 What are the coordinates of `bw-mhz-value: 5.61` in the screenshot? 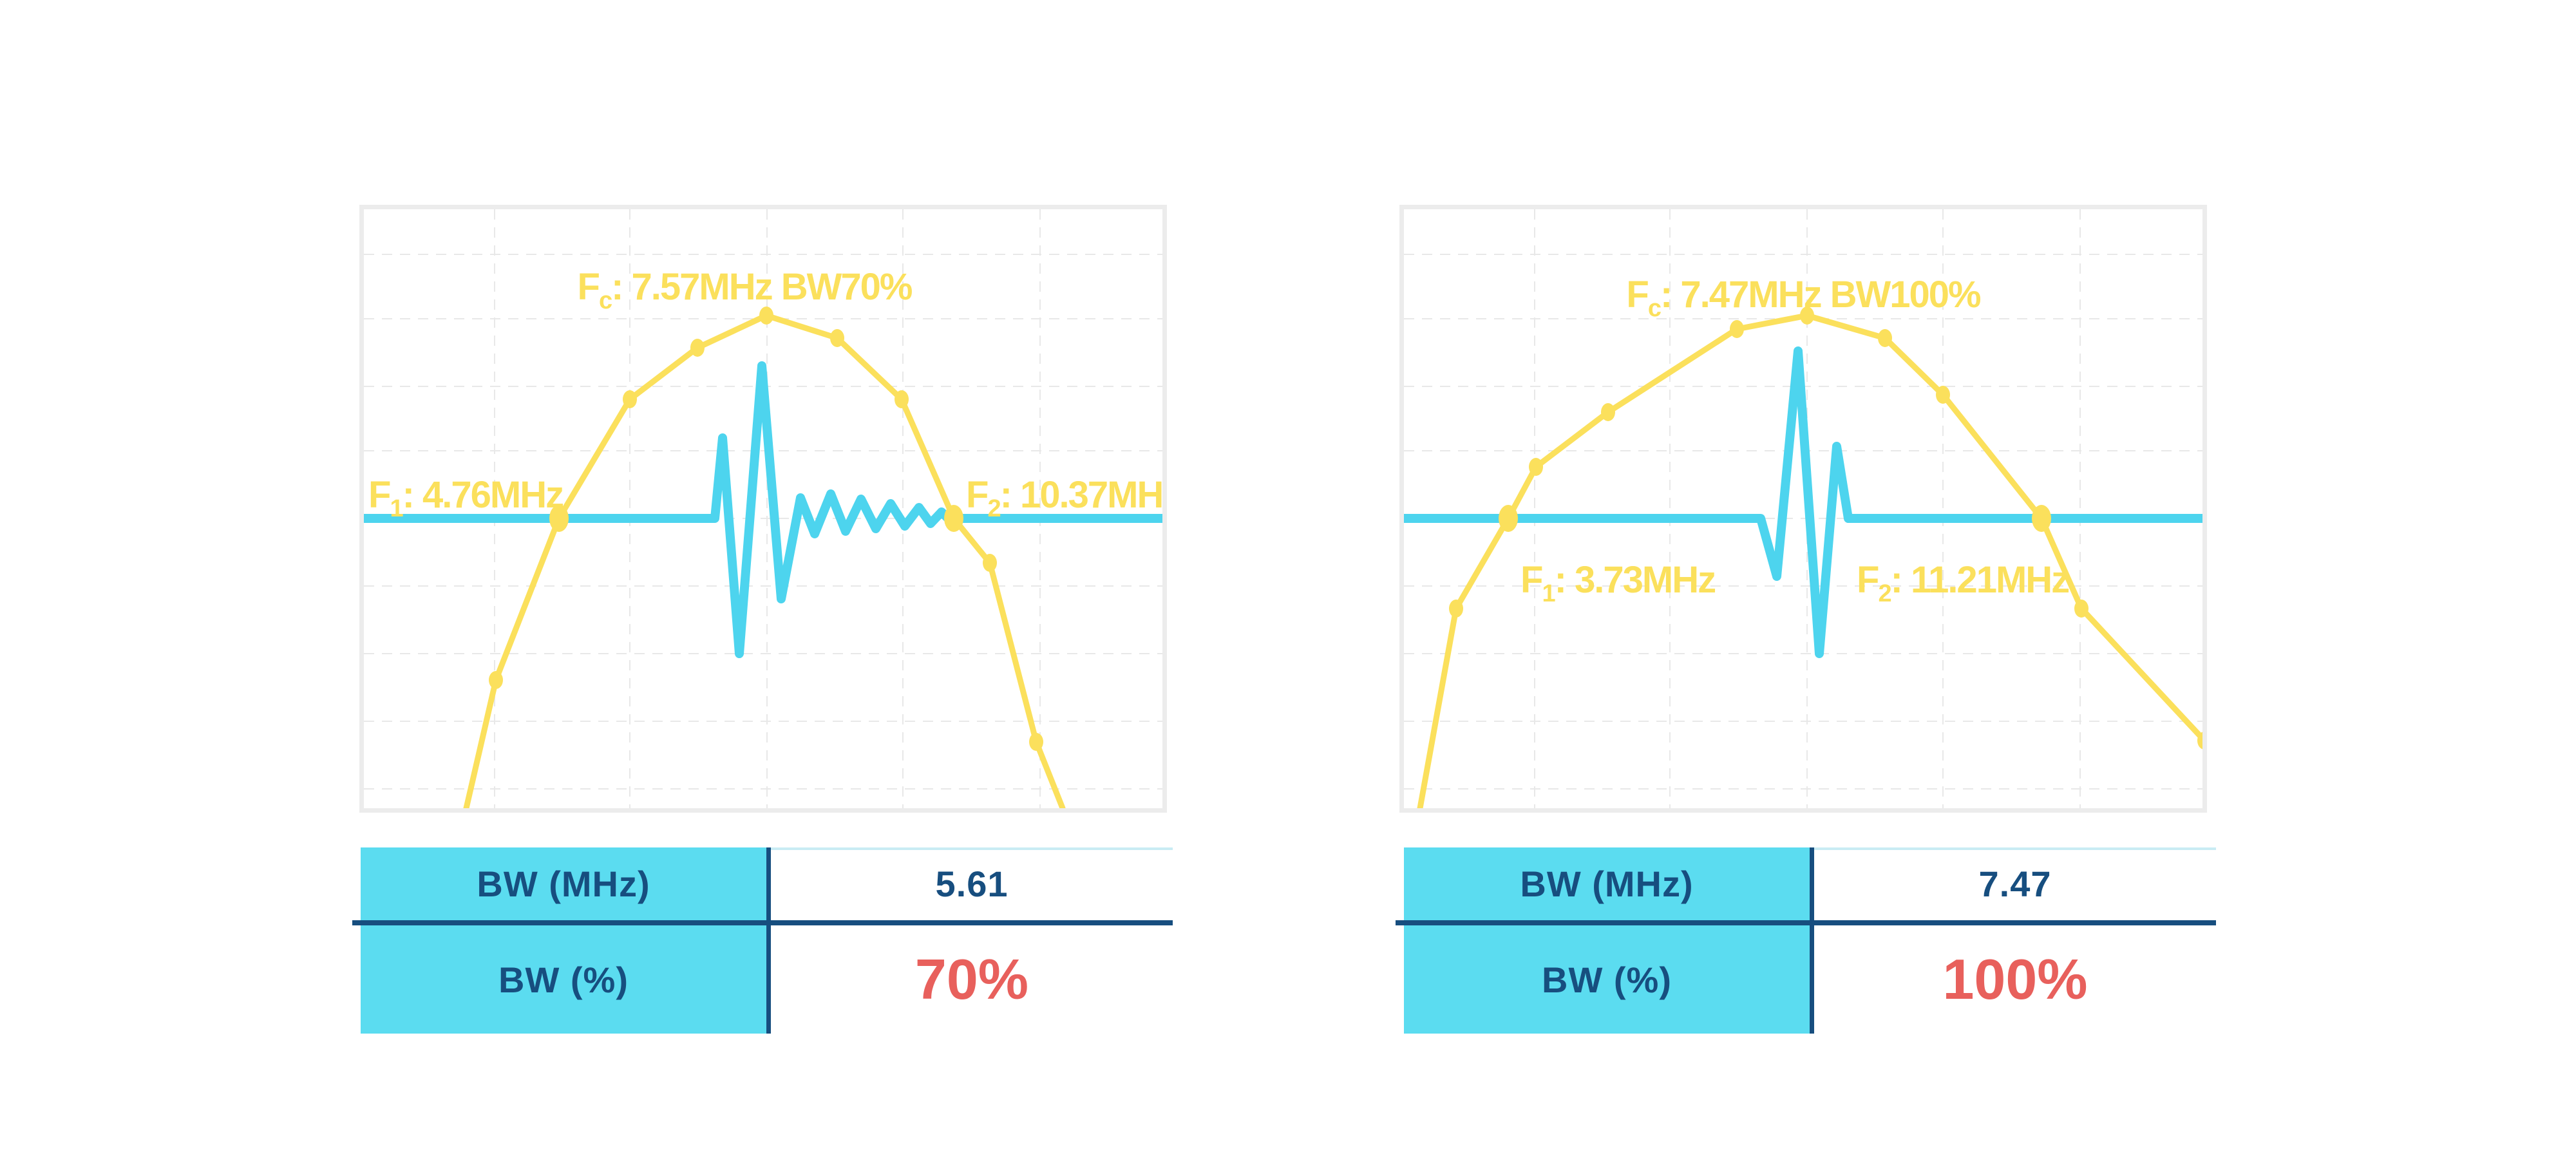 It's located at (972, 884).